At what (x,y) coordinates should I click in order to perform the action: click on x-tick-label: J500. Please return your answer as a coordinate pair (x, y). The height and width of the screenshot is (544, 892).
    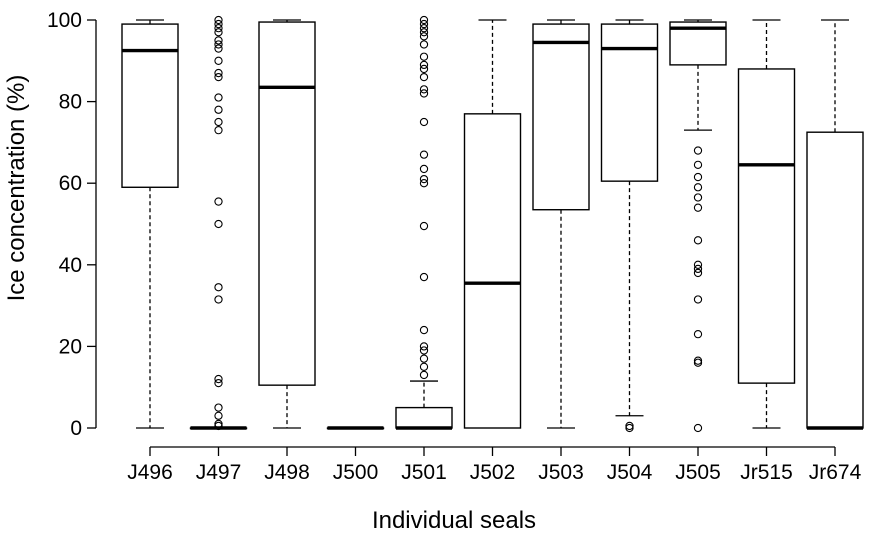
    Looking at the image, I should click on (356, 472).